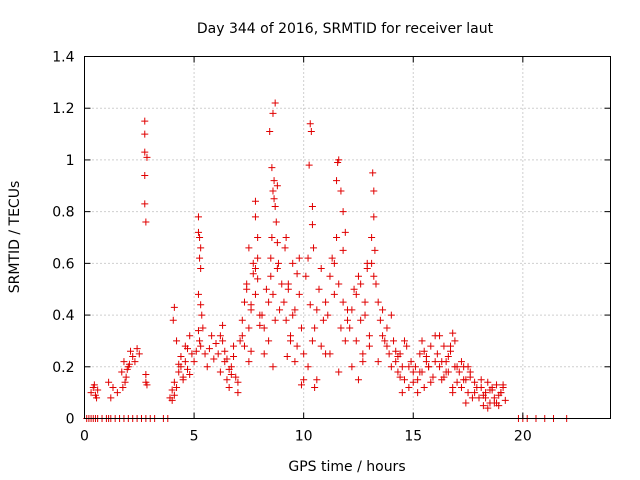  What do you see at coordinates (63, 368) in the screenshot?
I see `y-tick-label: 0.2` at bounding box center [63, 368].